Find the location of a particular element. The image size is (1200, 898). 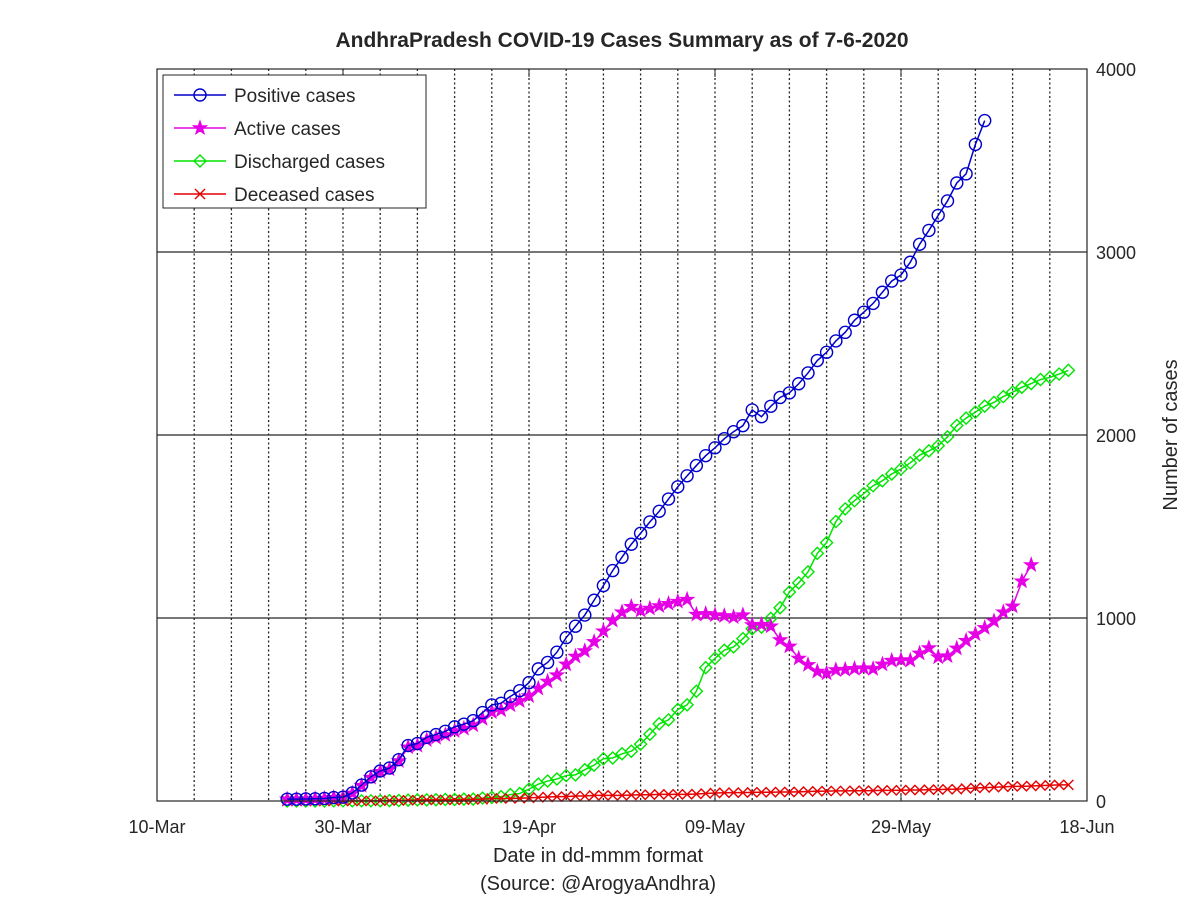

y-tick-label: 3000 is located at coordinates (1116, 253).